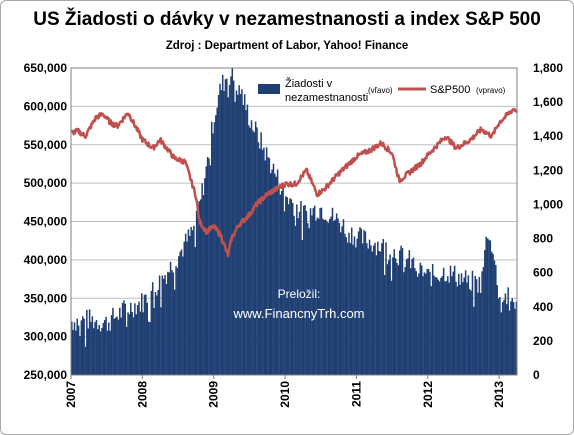 Image resolution: width=574 pixels, height=435 pixels. Describe the element at coordinates (543, 239) in the screenshot. I see `right-tick-label: 800` at that location.